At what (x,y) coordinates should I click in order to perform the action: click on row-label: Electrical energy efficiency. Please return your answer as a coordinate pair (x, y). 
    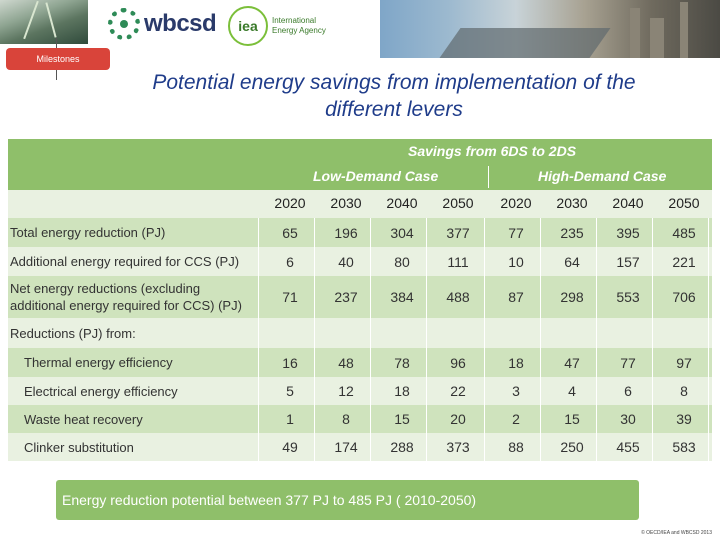
    Looking at the image, I should click on (101, 391).